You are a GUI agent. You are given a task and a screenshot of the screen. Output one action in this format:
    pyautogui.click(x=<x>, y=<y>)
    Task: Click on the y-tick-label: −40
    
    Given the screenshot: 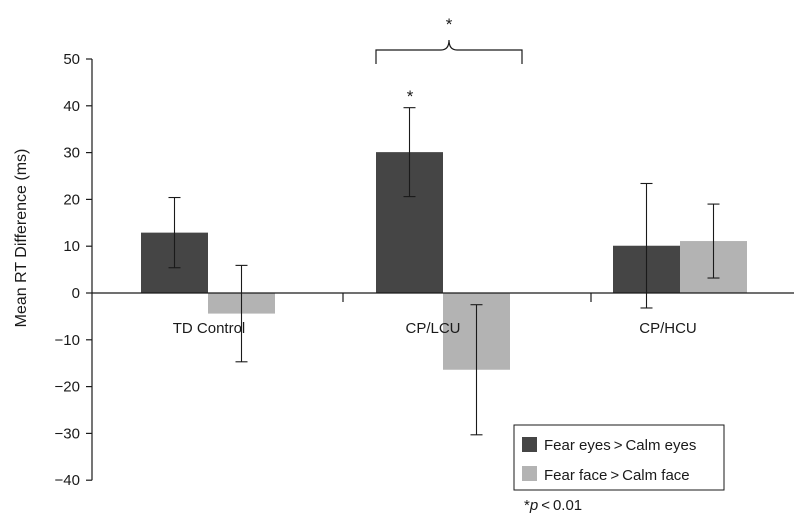 What is the action you would take?
    pyautogui.click(x=67, y=480)
    